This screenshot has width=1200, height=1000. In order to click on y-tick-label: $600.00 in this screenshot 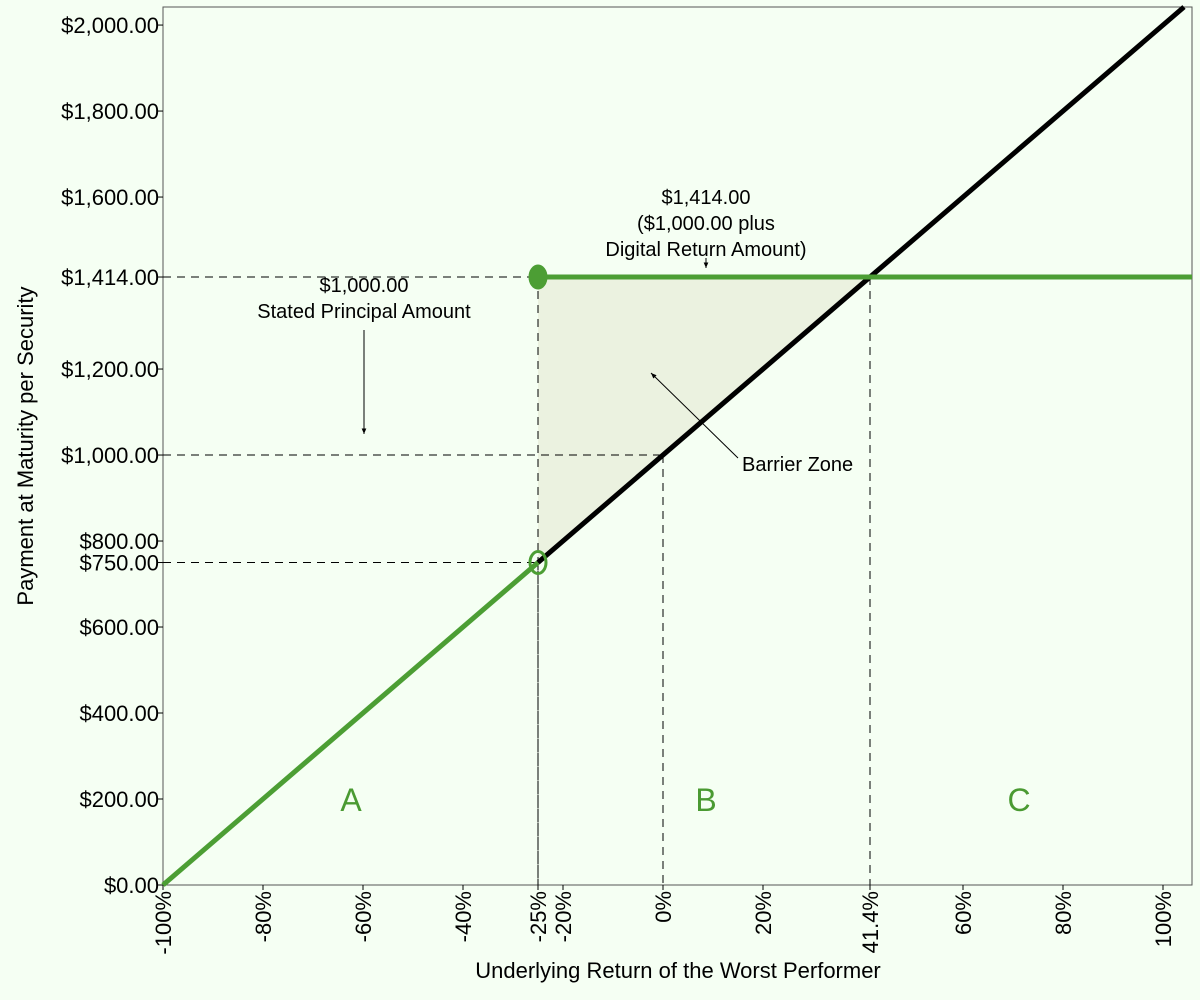, I will do `click(119, 627)`.